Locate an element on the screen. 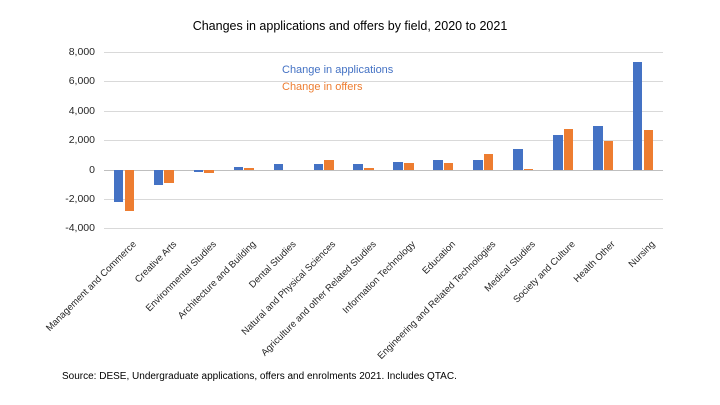 The height and width of the screenshot is (405, 720). y-tick-label: 6,000 is located at coordinates (81, 81).